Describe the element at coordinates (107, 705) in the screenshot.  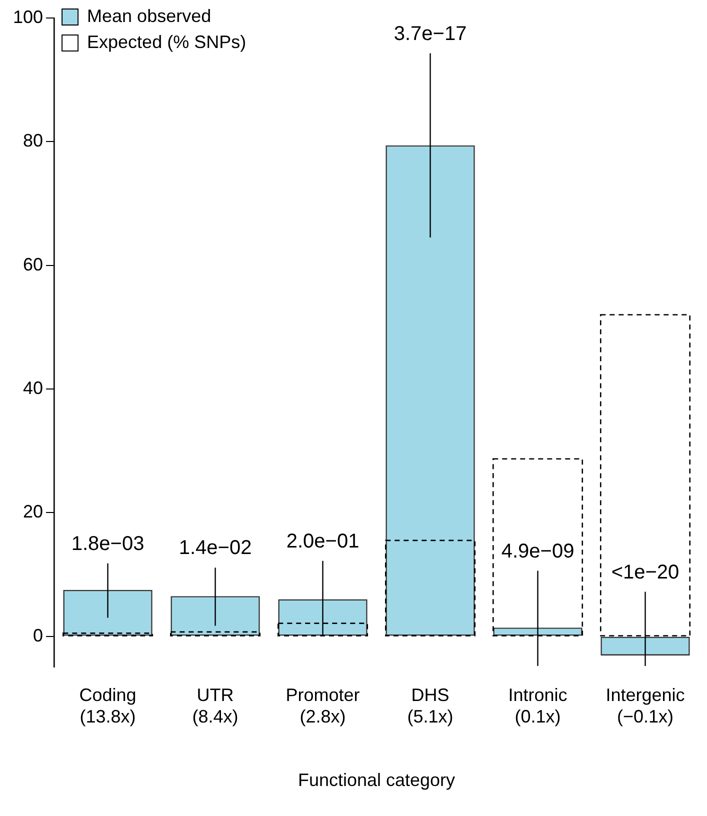
I see `x-tick-label: Coding (13.8x)` at that location.